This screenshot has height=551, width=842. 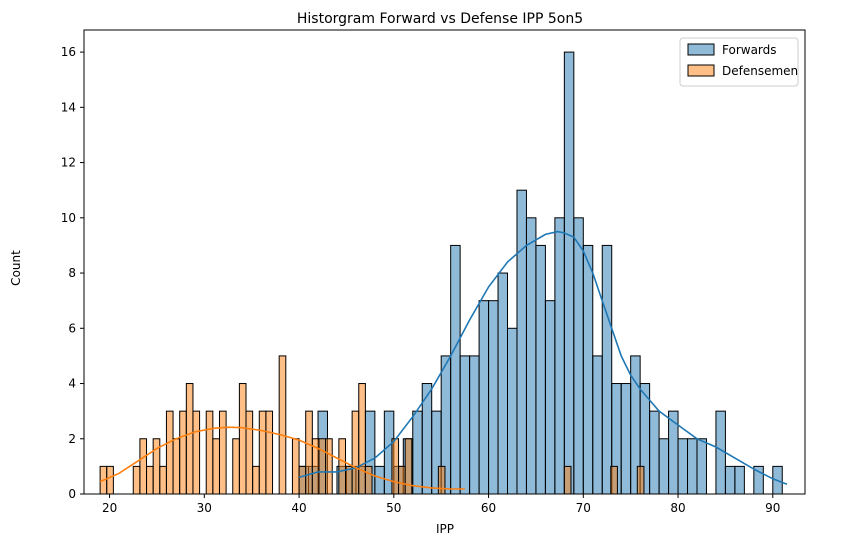 What do you see at coordinates (72, 328) in the screenshot?
I see `y-tick-label: 6` at bounding box center [72, 328].